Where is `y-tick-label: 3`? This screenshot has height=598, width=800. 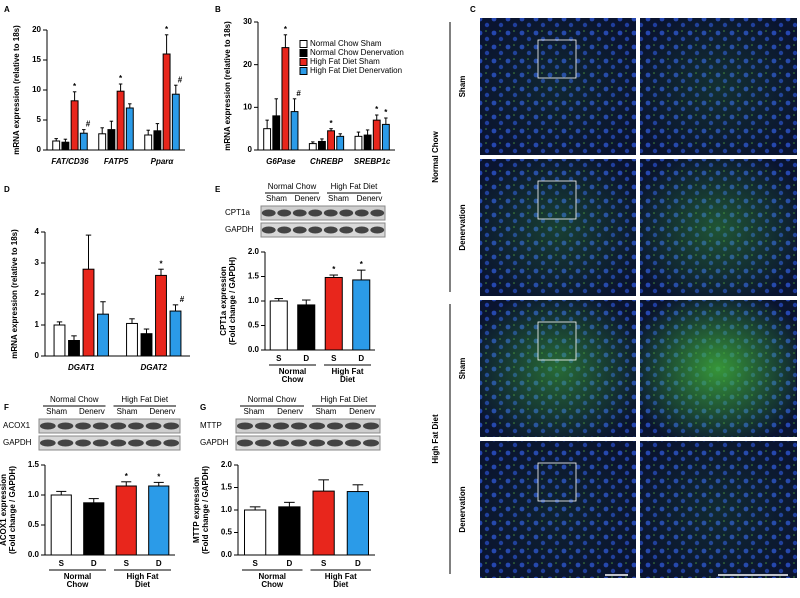 y-tick-label: 3 is located at coordinates (37, 262).